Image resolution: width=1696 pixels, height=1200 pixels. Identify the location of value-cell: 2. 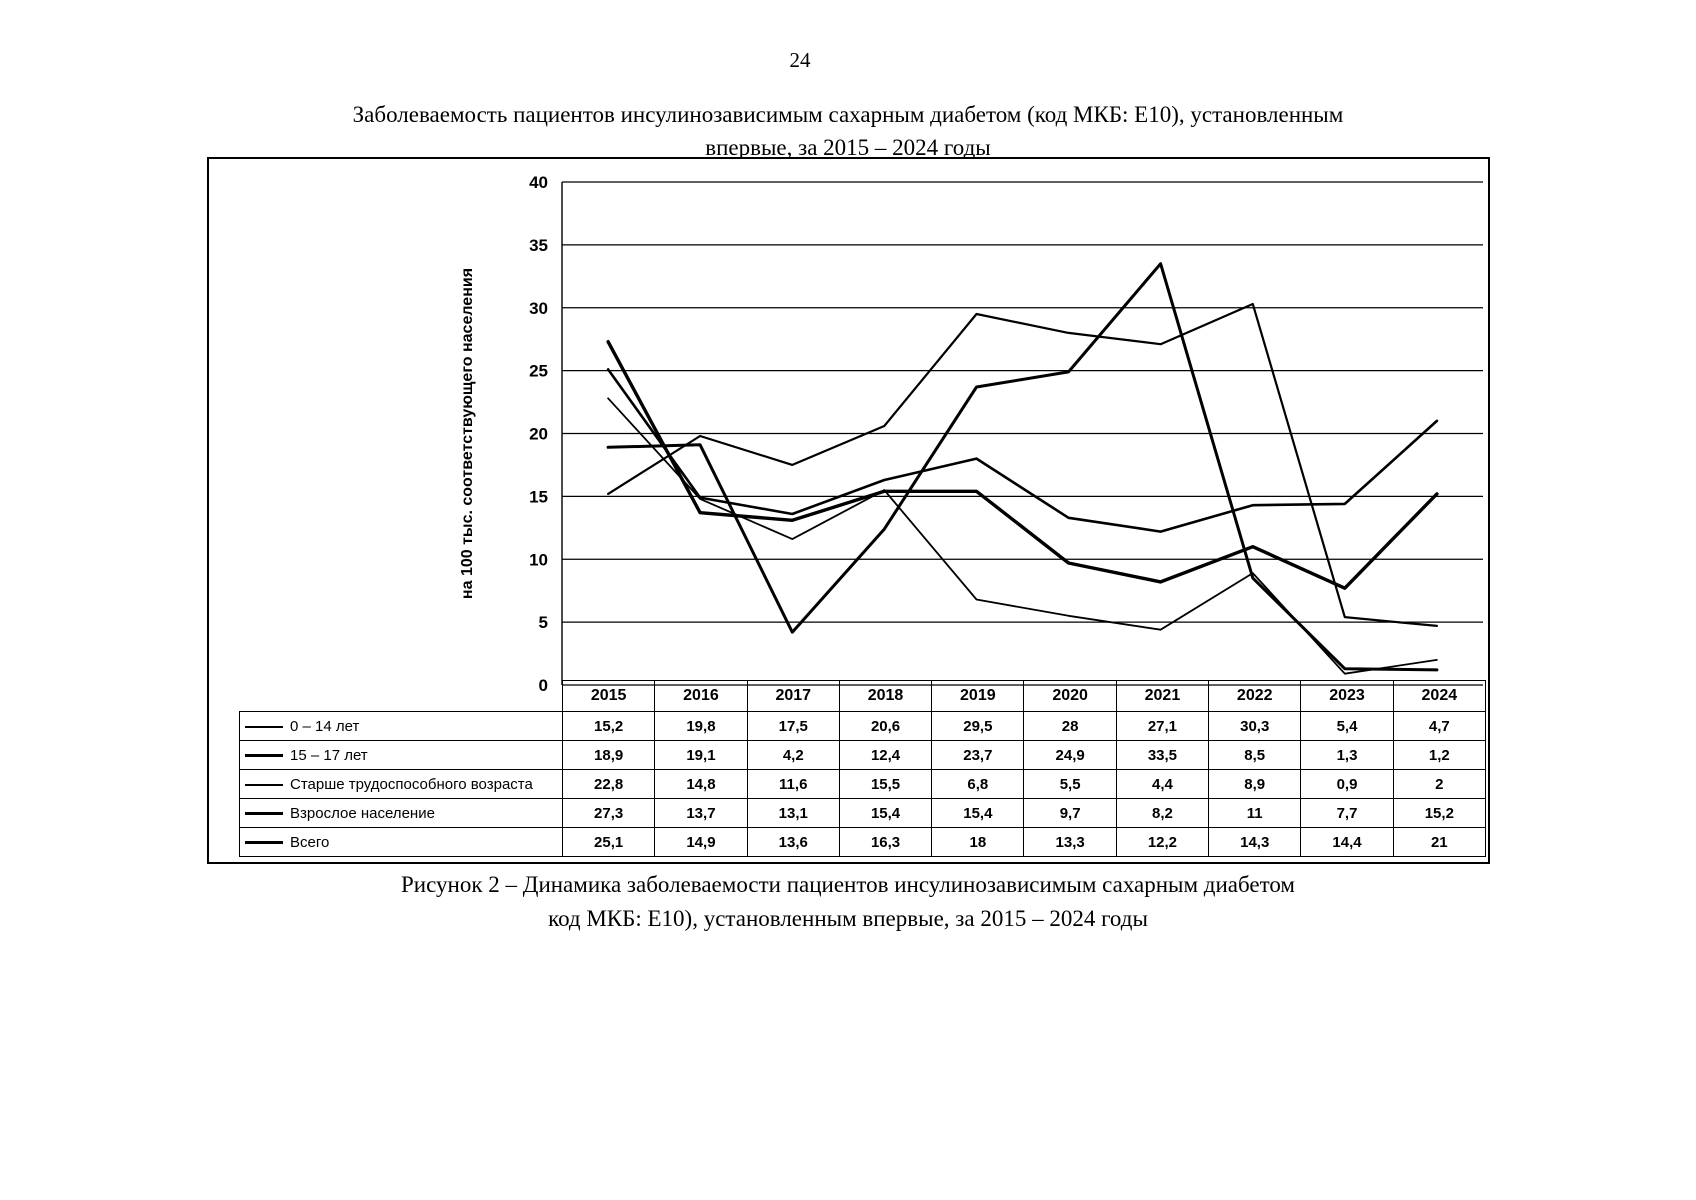
(1439, 784).